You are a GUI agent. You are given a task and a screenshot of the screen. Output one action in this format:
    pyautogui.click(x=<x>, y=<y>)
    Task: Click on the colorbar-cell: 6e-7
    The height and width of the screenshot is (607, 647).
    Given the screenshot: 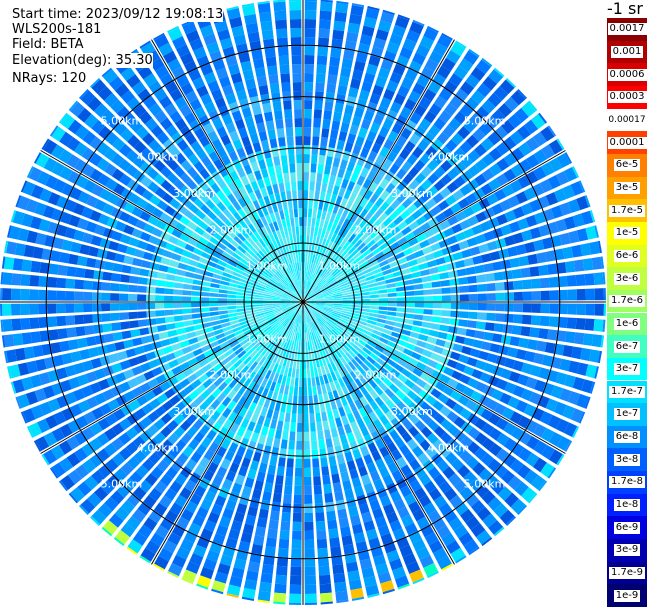 What is the action you would take?
    pyautogui.click(x=627, y=346)
    